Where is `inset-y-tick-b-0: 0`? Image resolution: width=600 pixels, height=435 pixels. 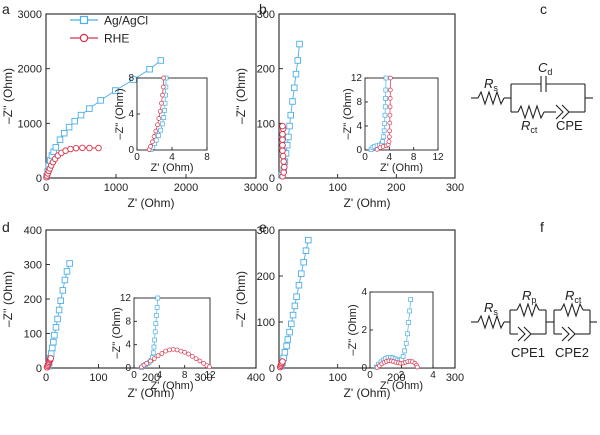 inset-y-tick-b-0: 0 is located at coordinates (359, 150).